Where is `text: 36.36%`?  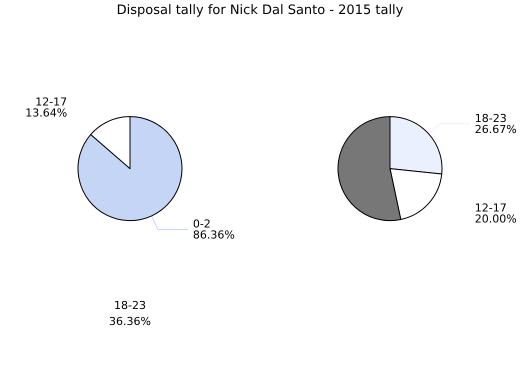 text: 36.36% is located at coordinates (130, 321).